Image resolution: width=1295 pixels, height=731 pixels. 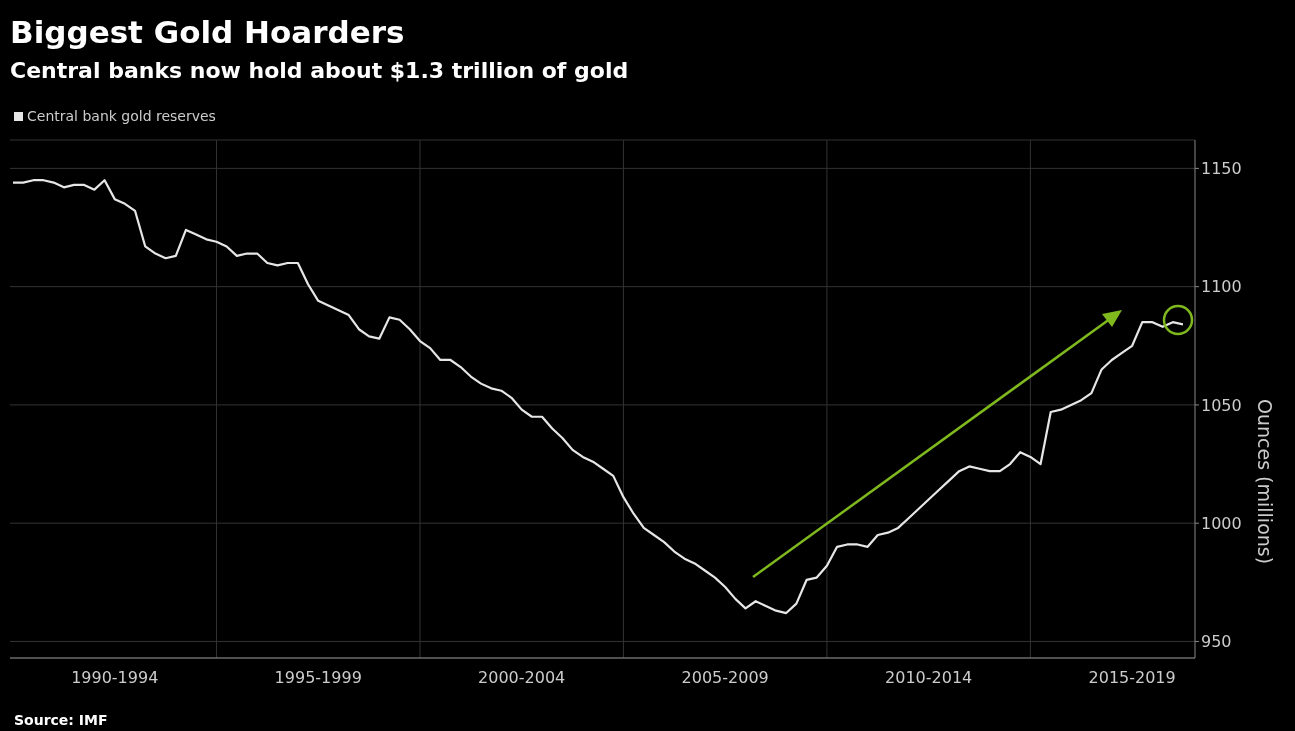 I want to click on x-tick-label: 1990-1994, so click(x=115, y=678).